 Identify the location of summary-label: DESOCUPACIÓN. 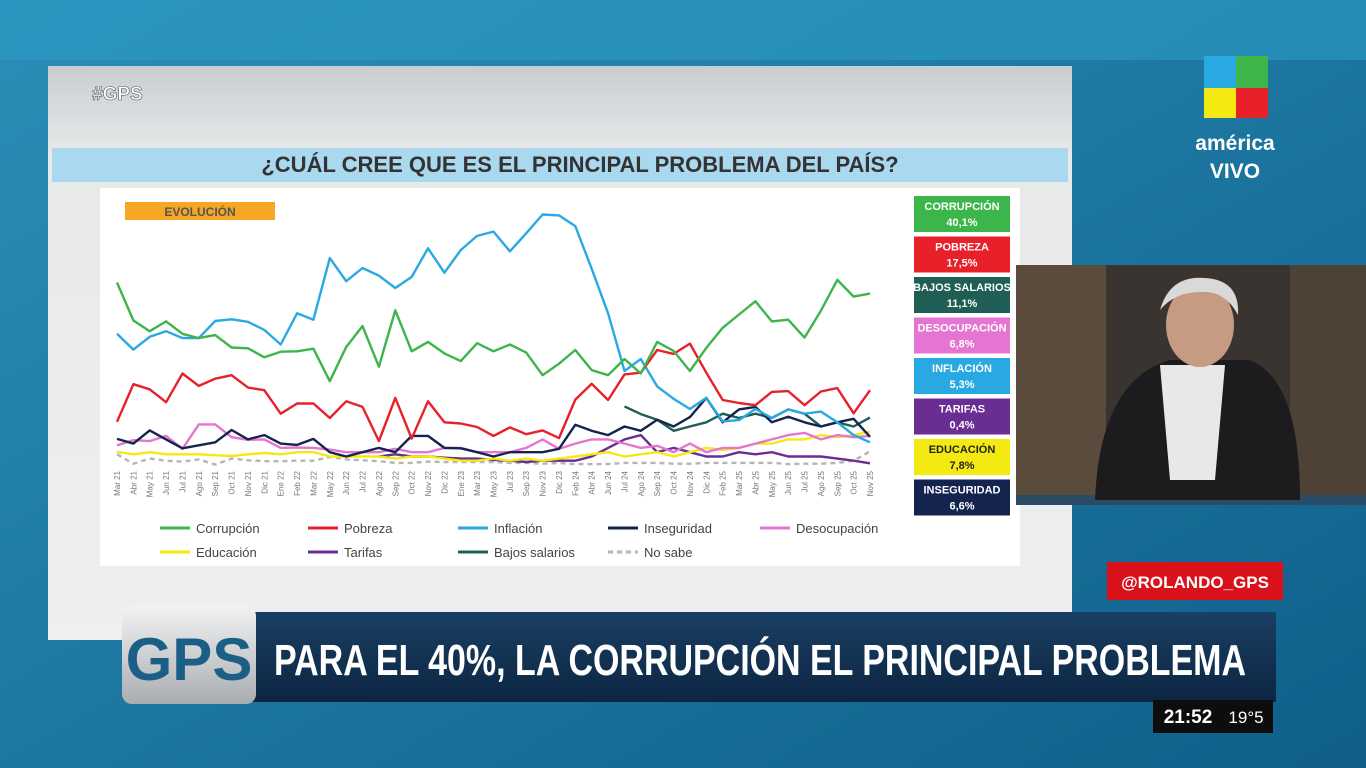
(961, 328).